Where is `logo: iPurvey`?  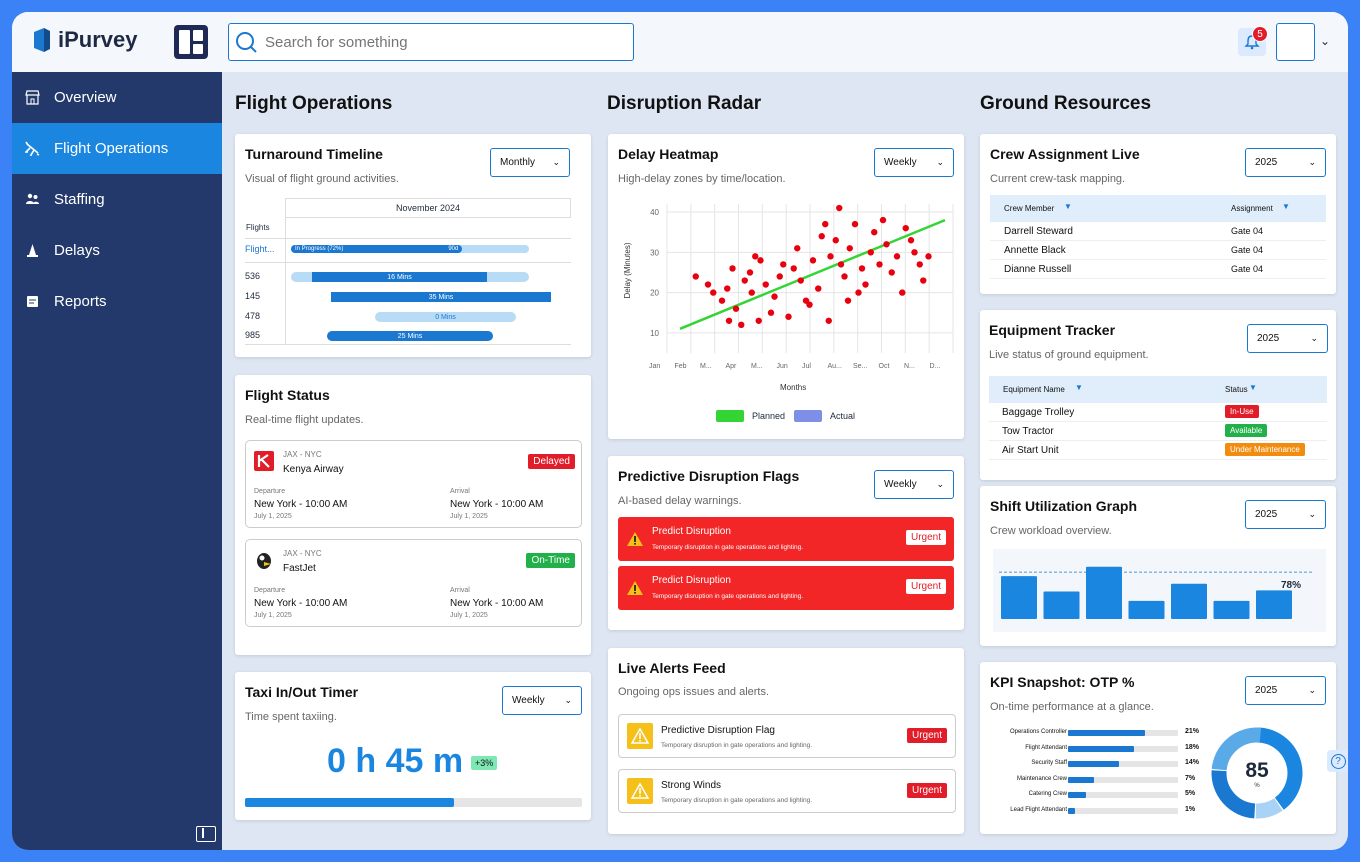
logo: iPurvey is located at coordinates (85, 40).